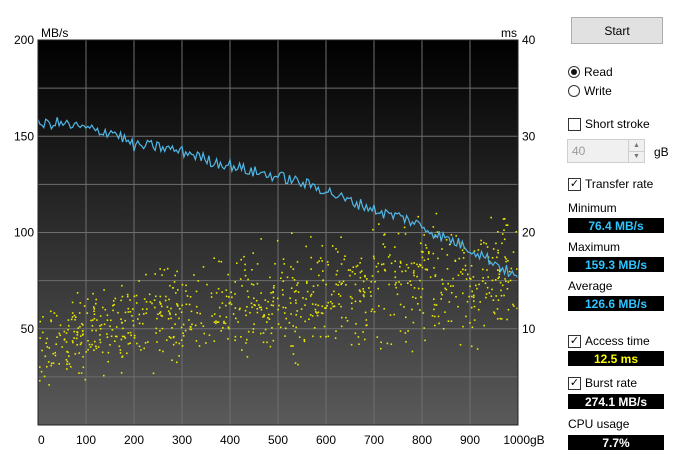 The image size is (688, 455). Describe the element at coordinates (636, 145) in the screenshot. I see `chevron-up-icon: ▲` at that location.